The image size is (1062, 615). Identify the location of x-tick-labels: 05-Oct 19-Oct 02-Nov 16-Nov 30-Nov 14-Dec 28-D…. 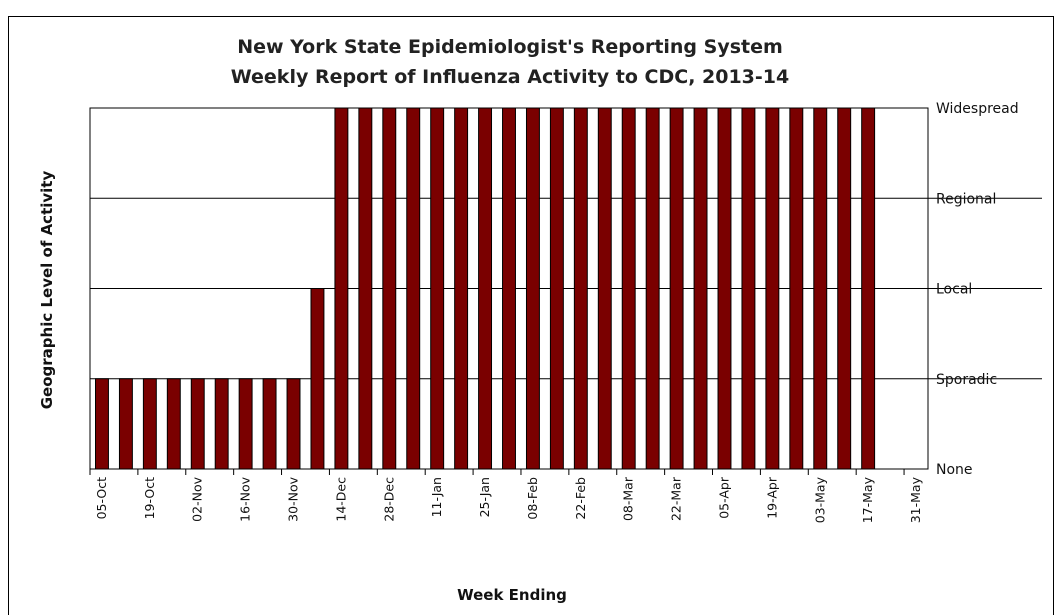
(508, 499).